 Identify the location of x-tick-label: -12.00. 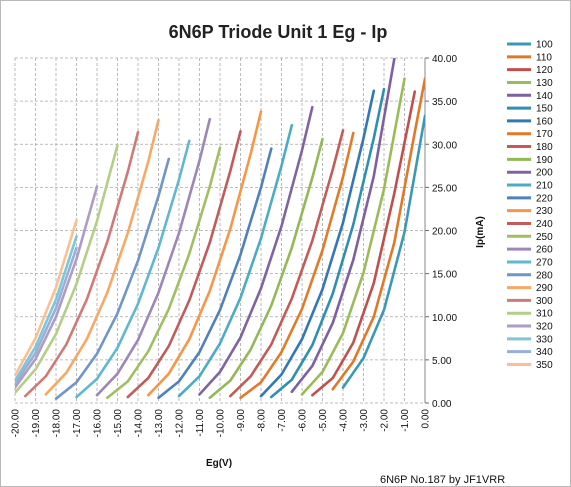
(180, 423).